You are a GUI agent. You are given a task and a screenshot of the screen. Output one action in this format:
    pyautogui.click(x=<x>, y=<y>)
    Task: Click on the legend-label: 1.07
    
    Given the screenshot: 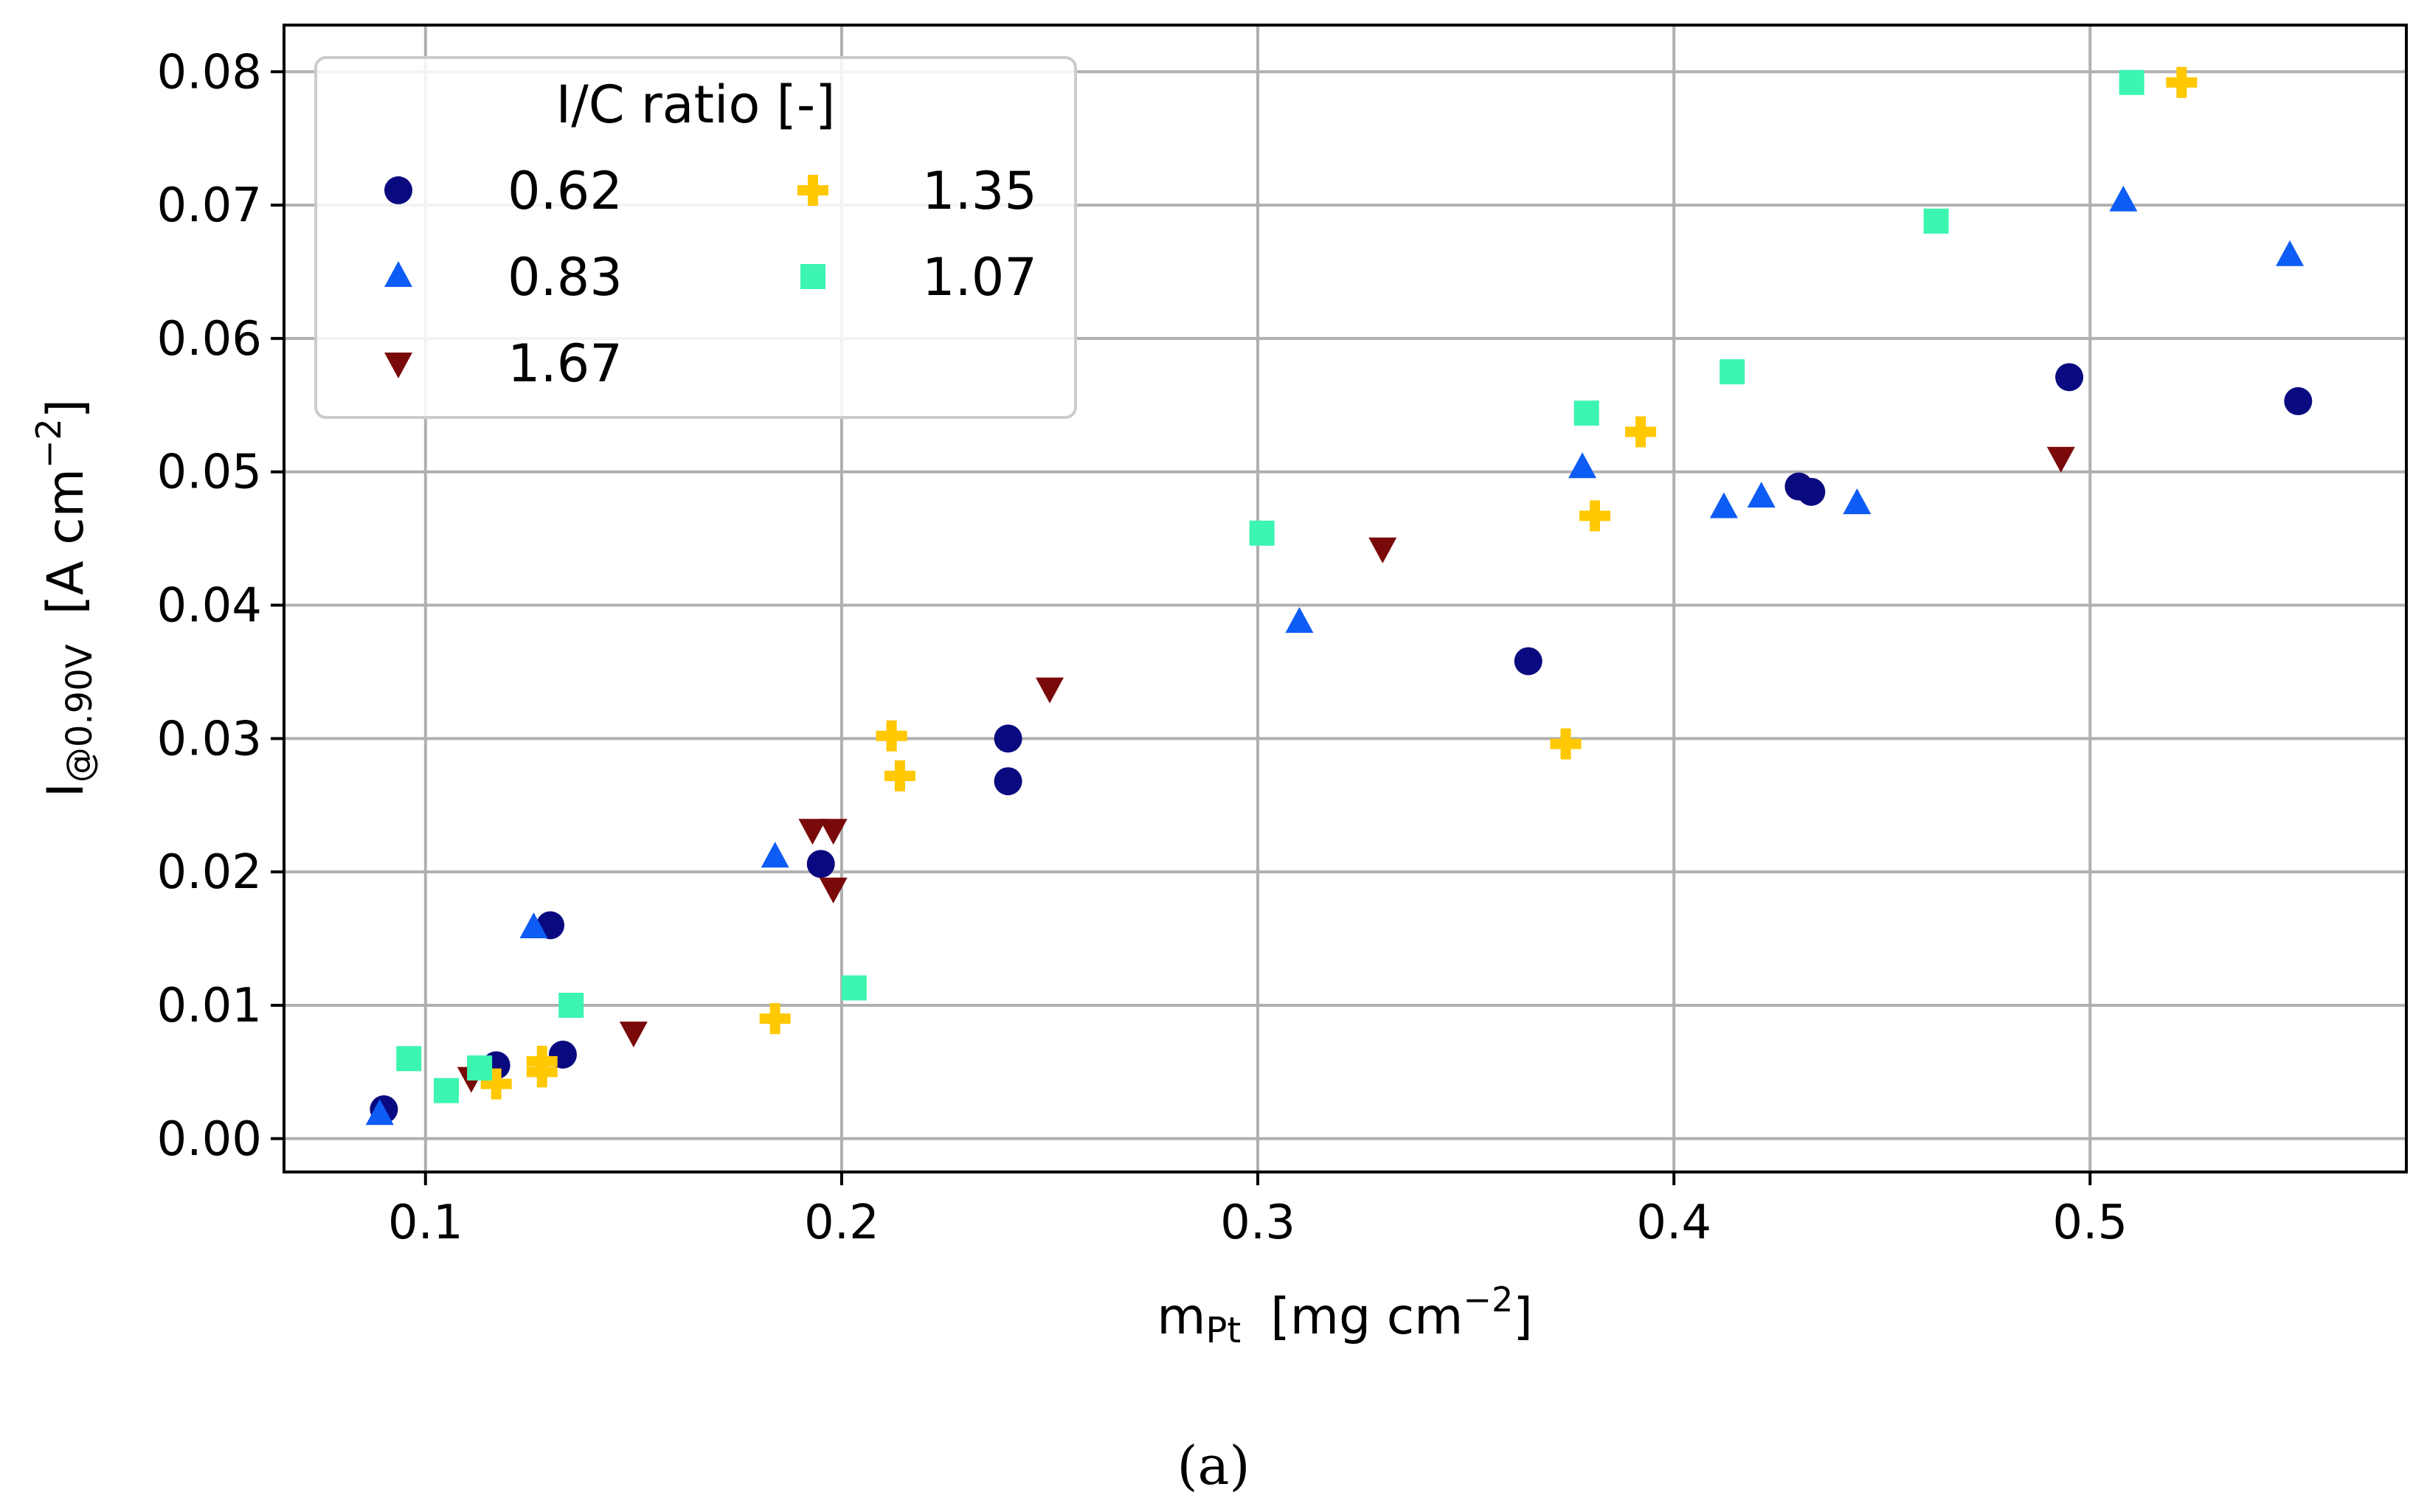 What is the action you would take?
    pyautogui.click(x=979, y=277)
    